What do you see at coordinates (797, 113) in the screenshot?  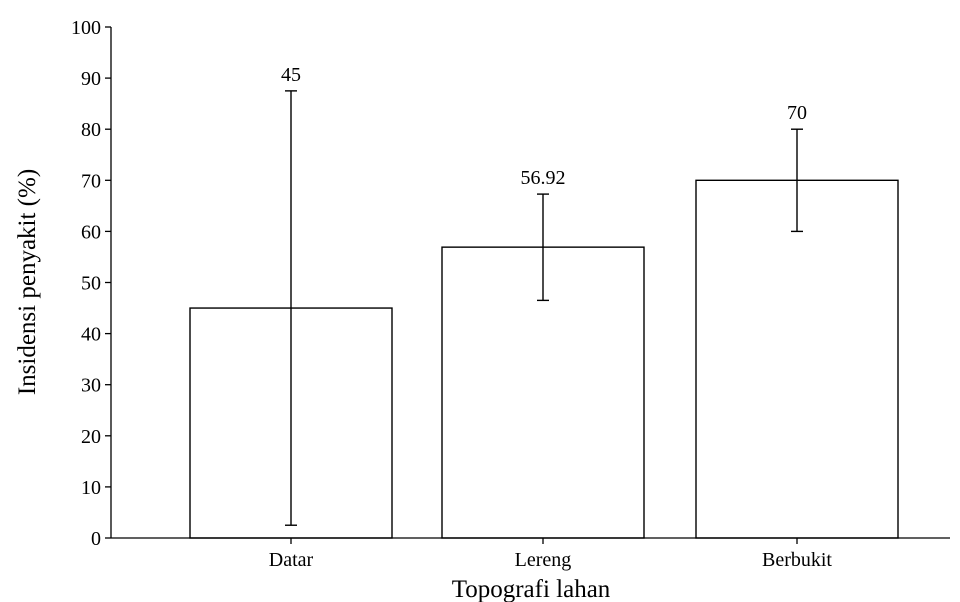 I see `data-label: 70` at bounding box center [797, 113].